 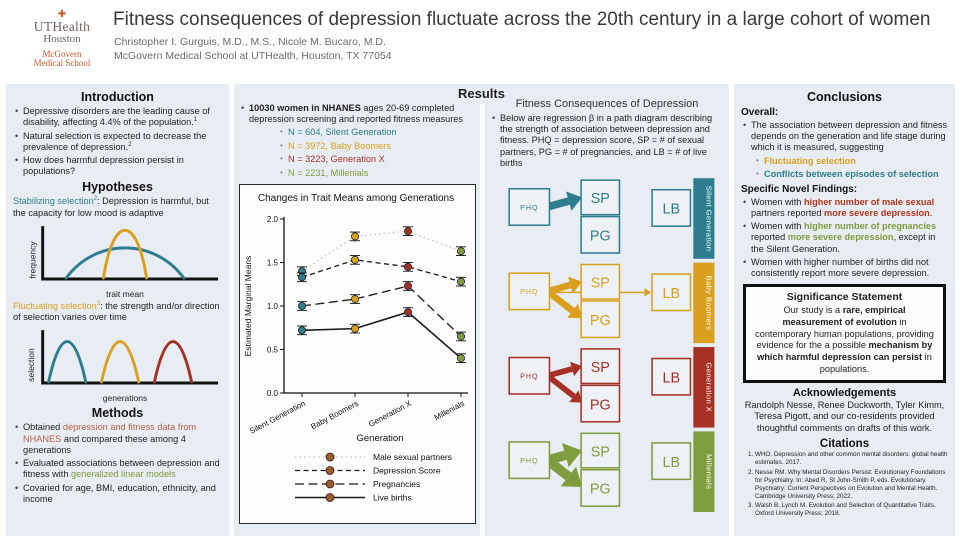 I want to click on overall-label: Overall:, so click(x=760, y=112).